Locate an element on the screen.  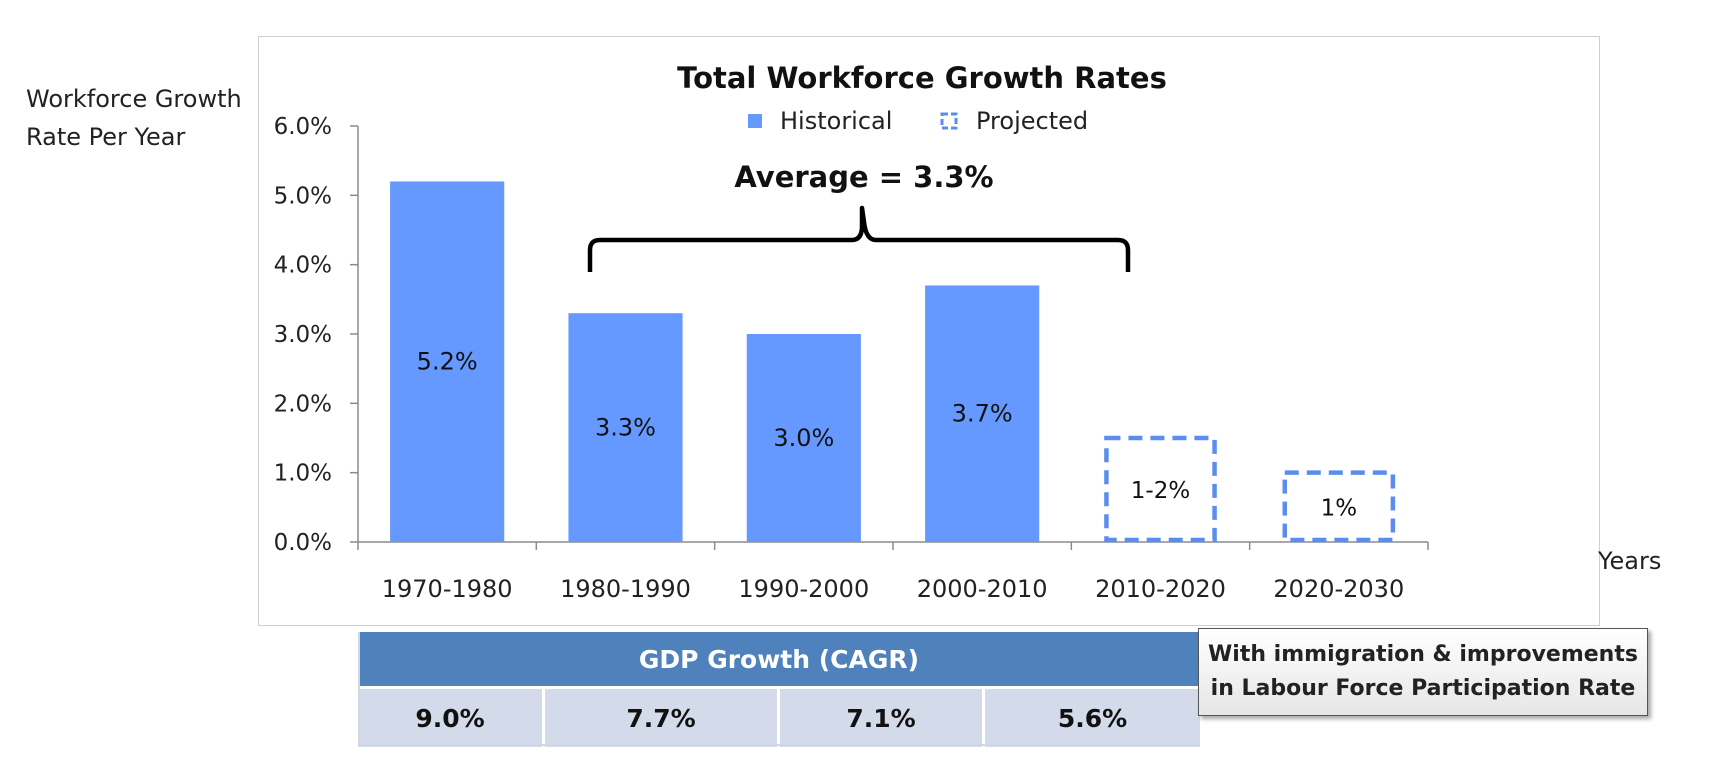
x-tick-label: 1980-1990 is located at coordinates (625, 589).